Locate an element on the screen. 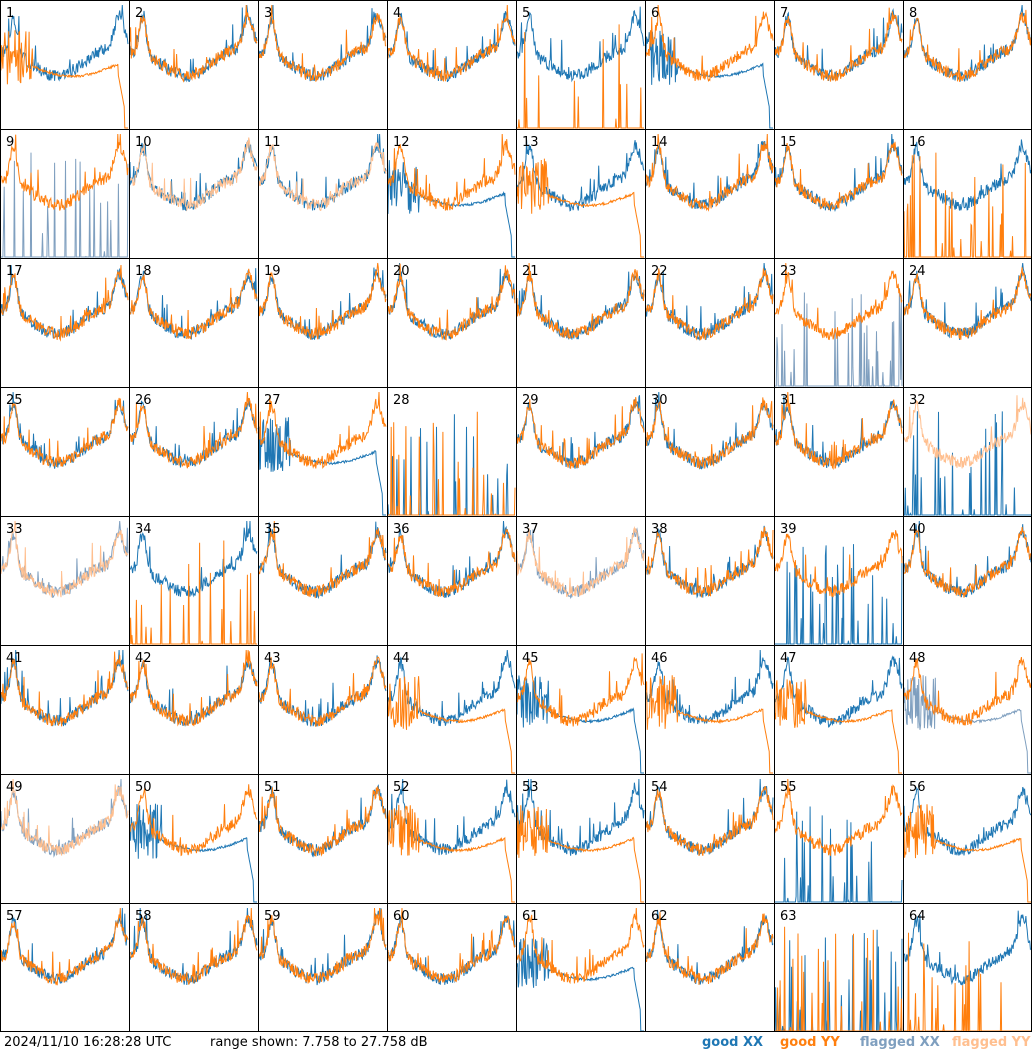  panel-37: 37 is located at coordinates (580, 561).